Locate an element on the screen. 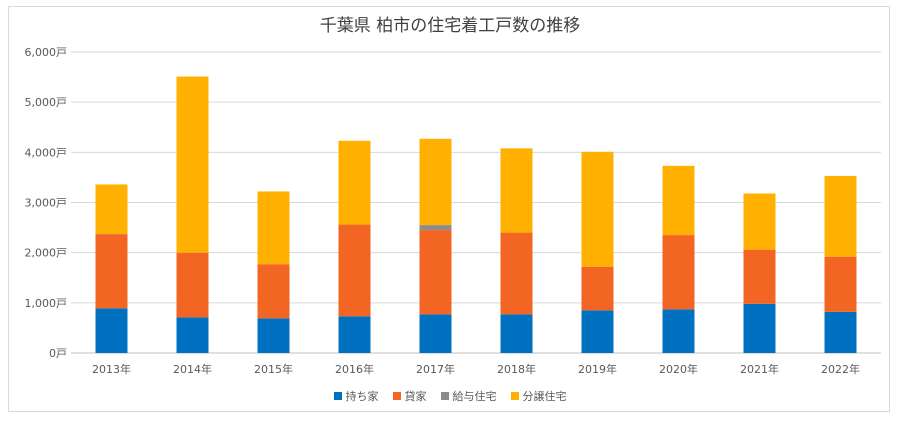  legend-label: 分譲住宅 is located at coordinates (544, 396).